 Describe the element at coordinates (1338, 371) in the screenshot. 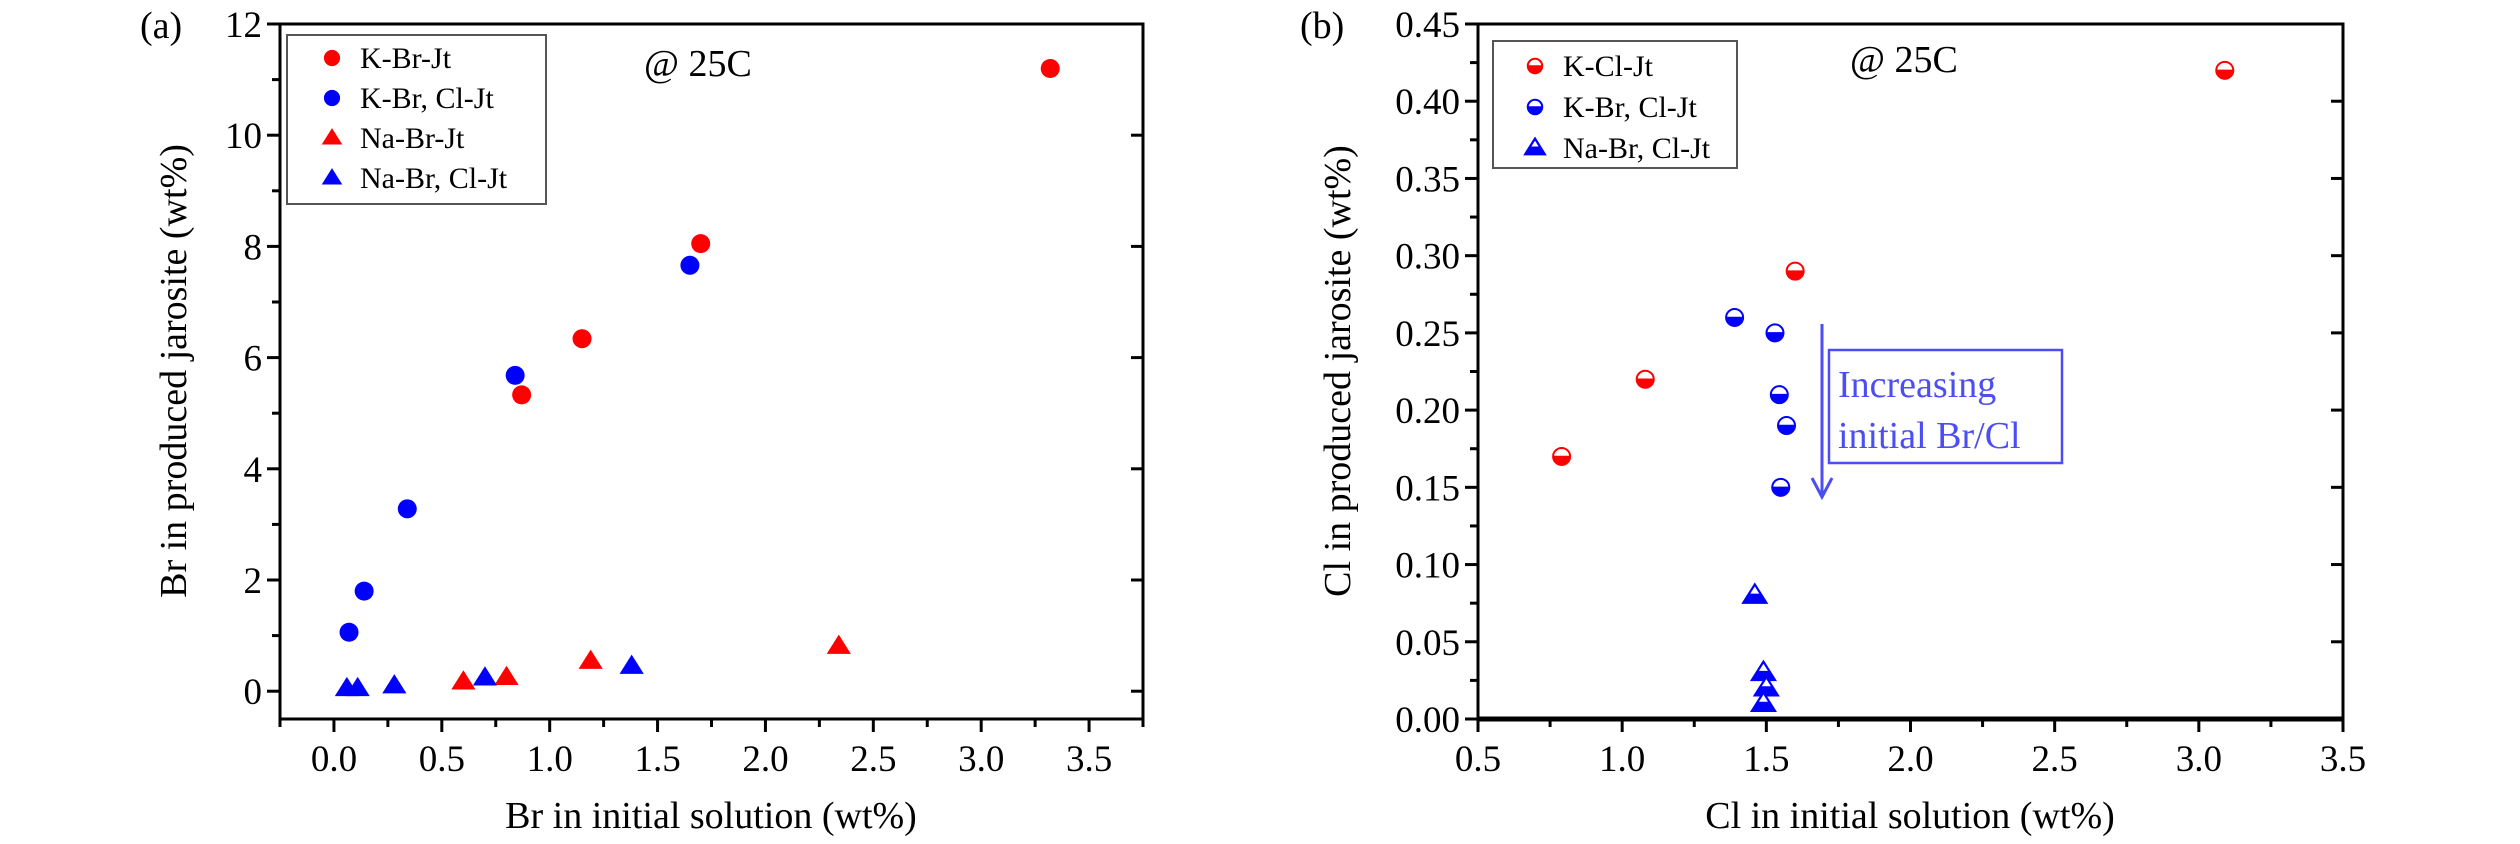

I see `y-axis-title-b: Cl in produced jarosite (wt%)` at that location.